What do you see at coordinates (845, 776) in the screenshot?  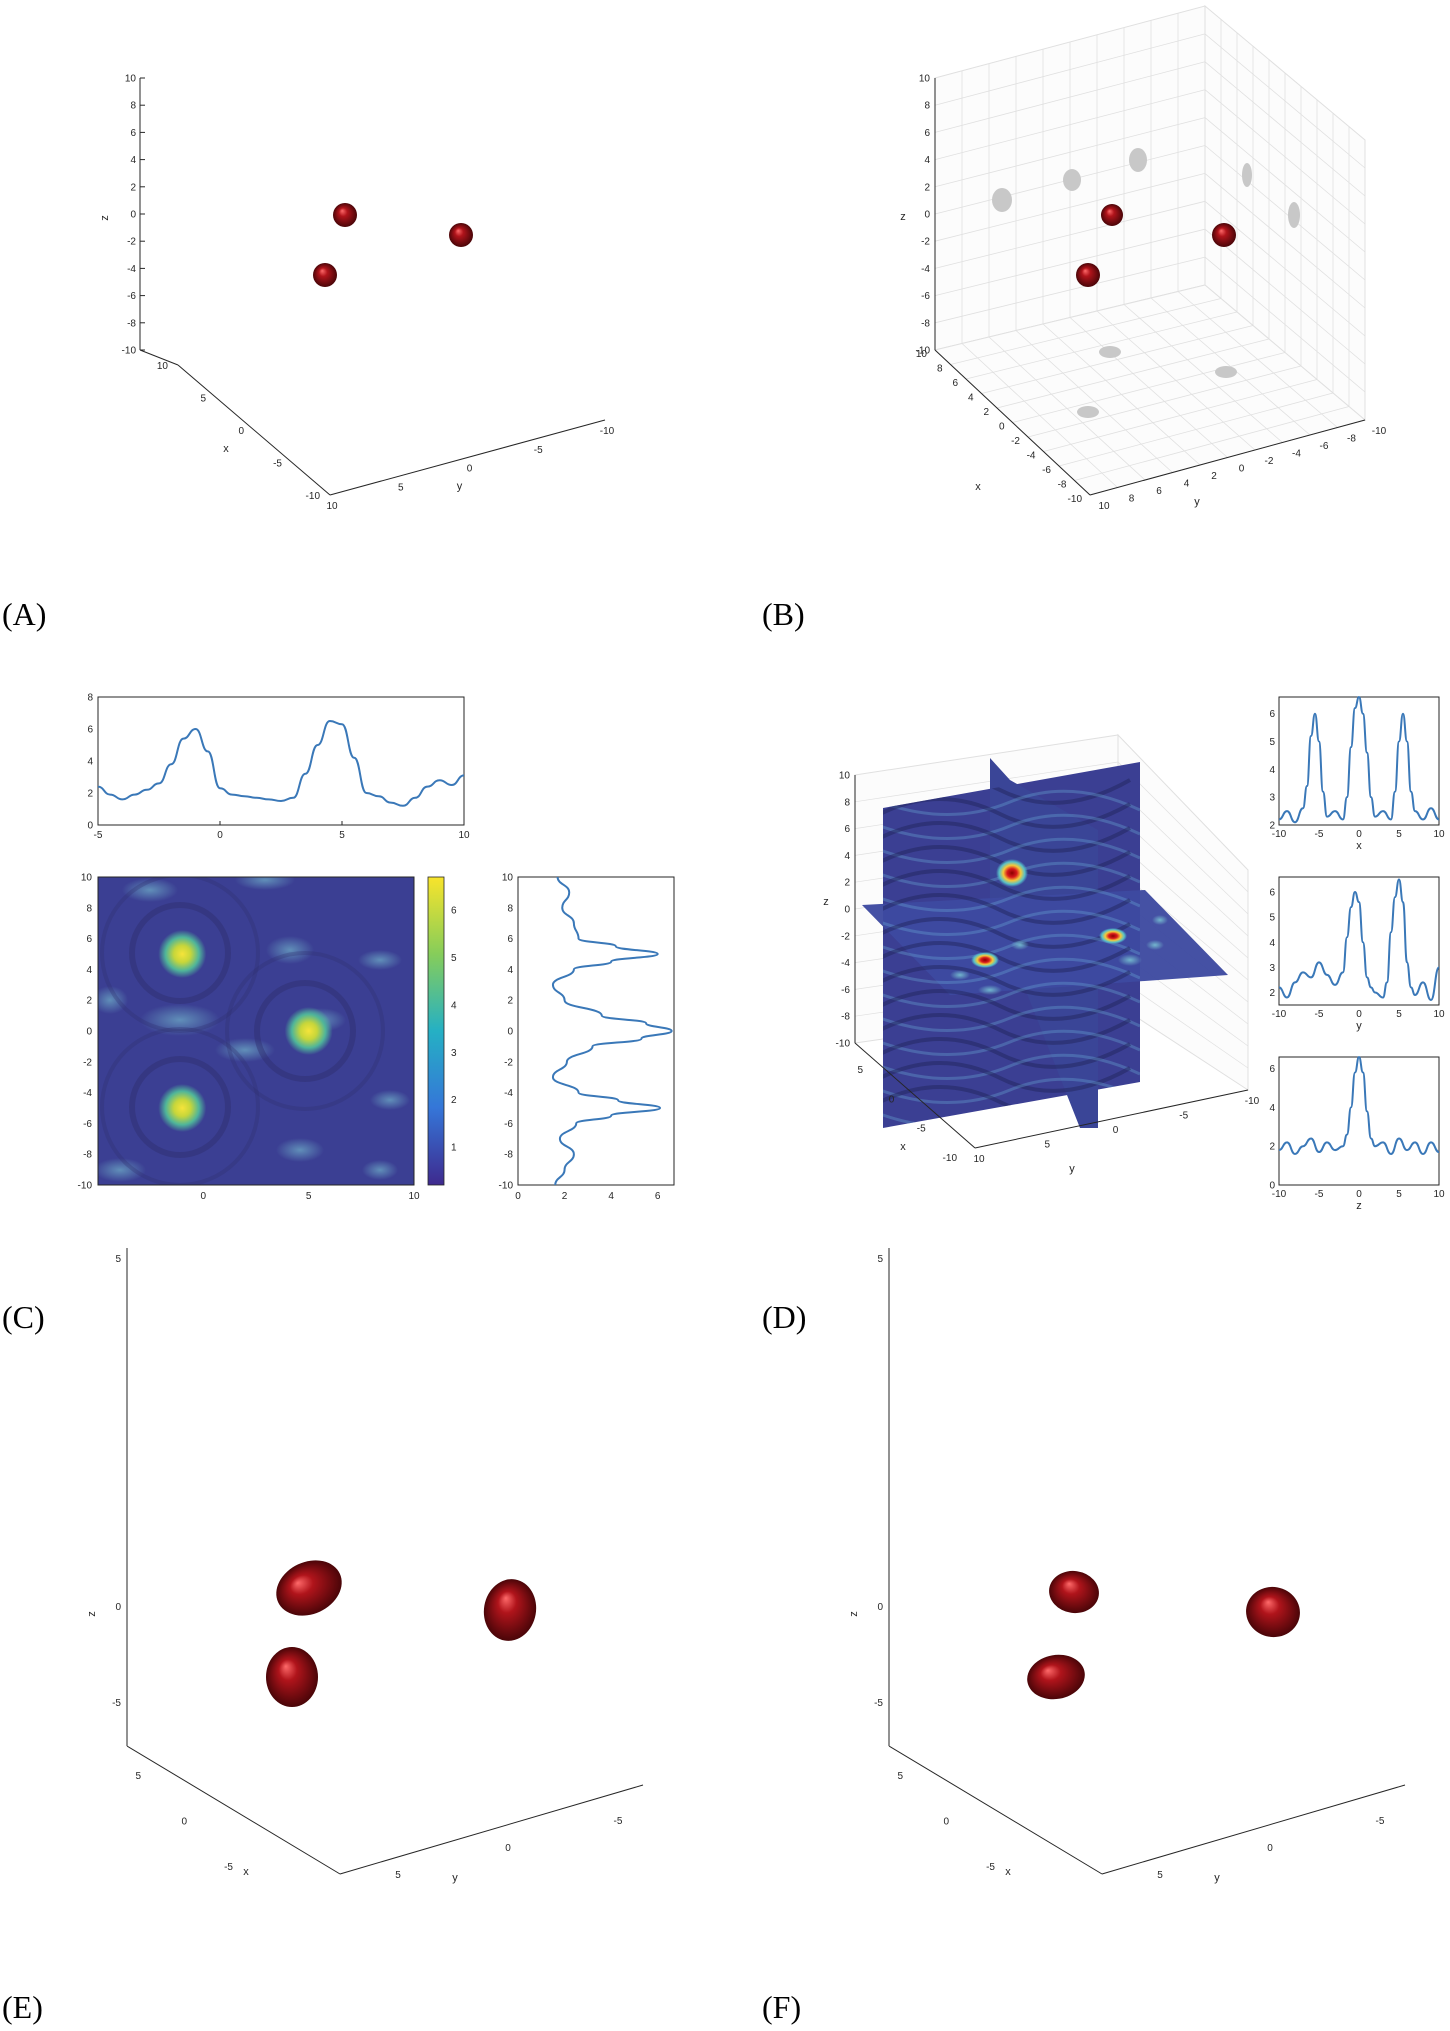 I see `z-tick-label: 10` at bounding box center [845, 776].